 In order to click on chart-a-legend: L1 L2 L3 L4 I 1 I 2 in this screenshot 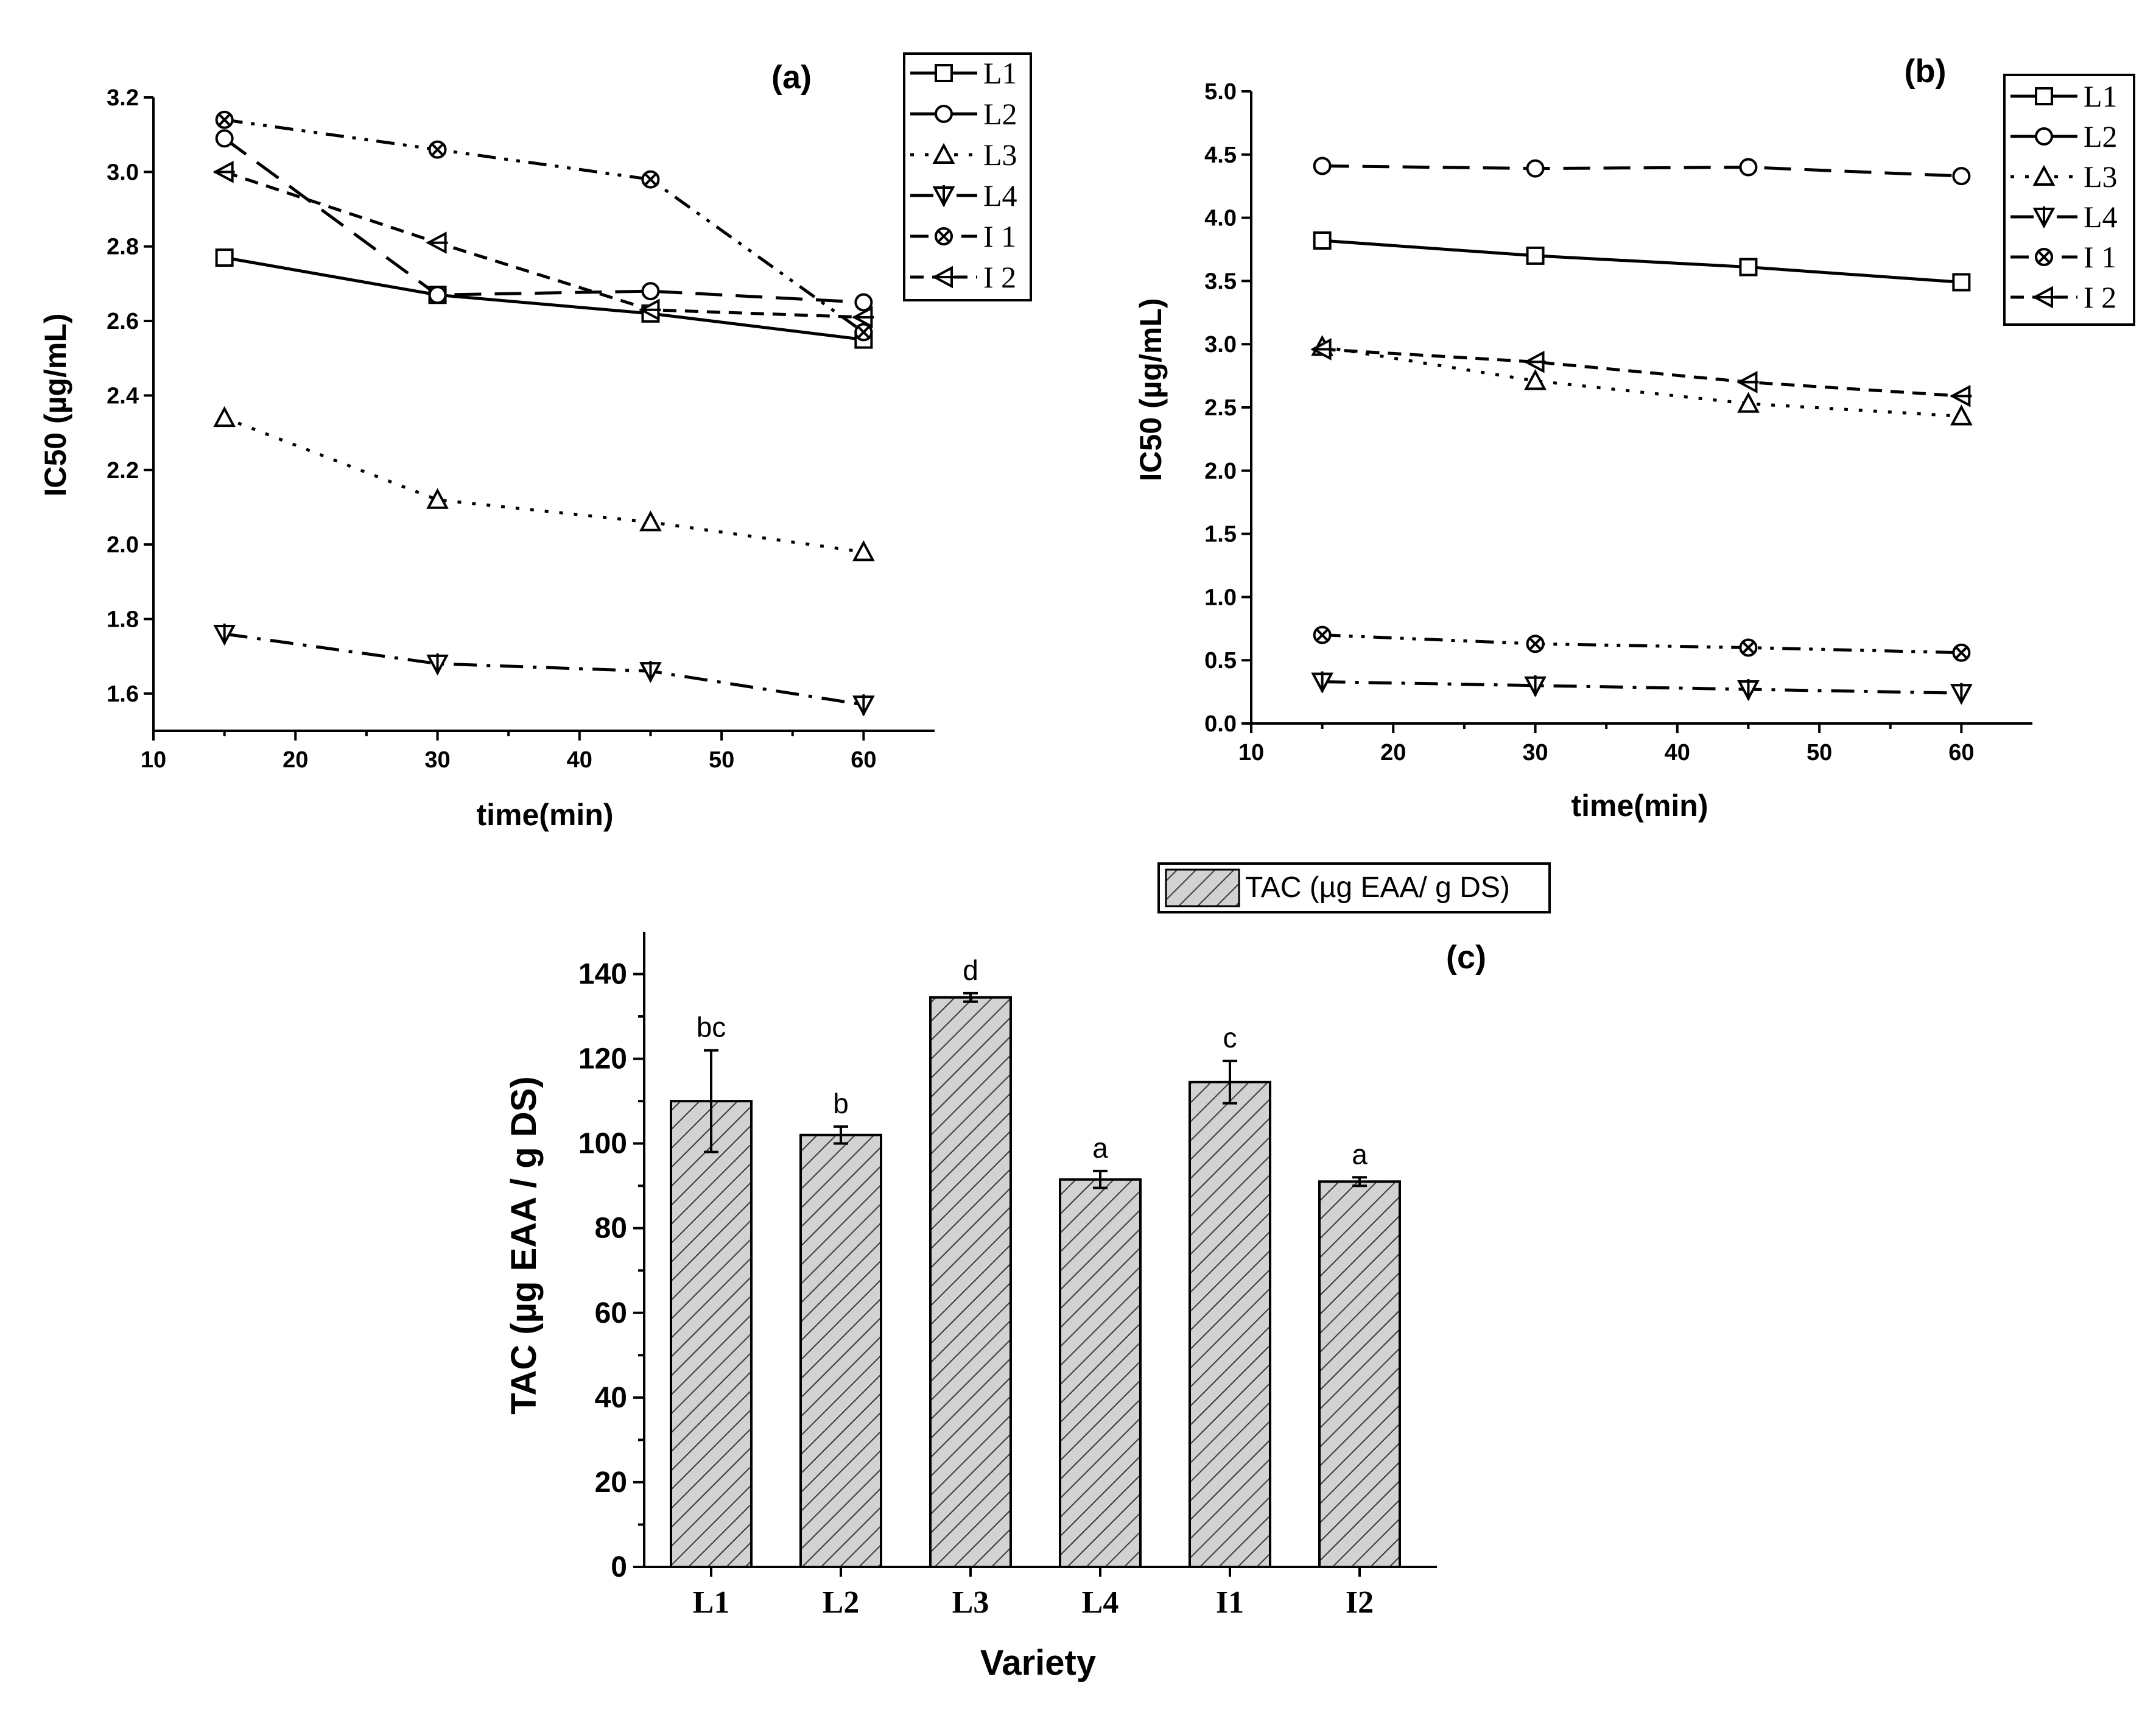, I will do `click(967, 177)`.